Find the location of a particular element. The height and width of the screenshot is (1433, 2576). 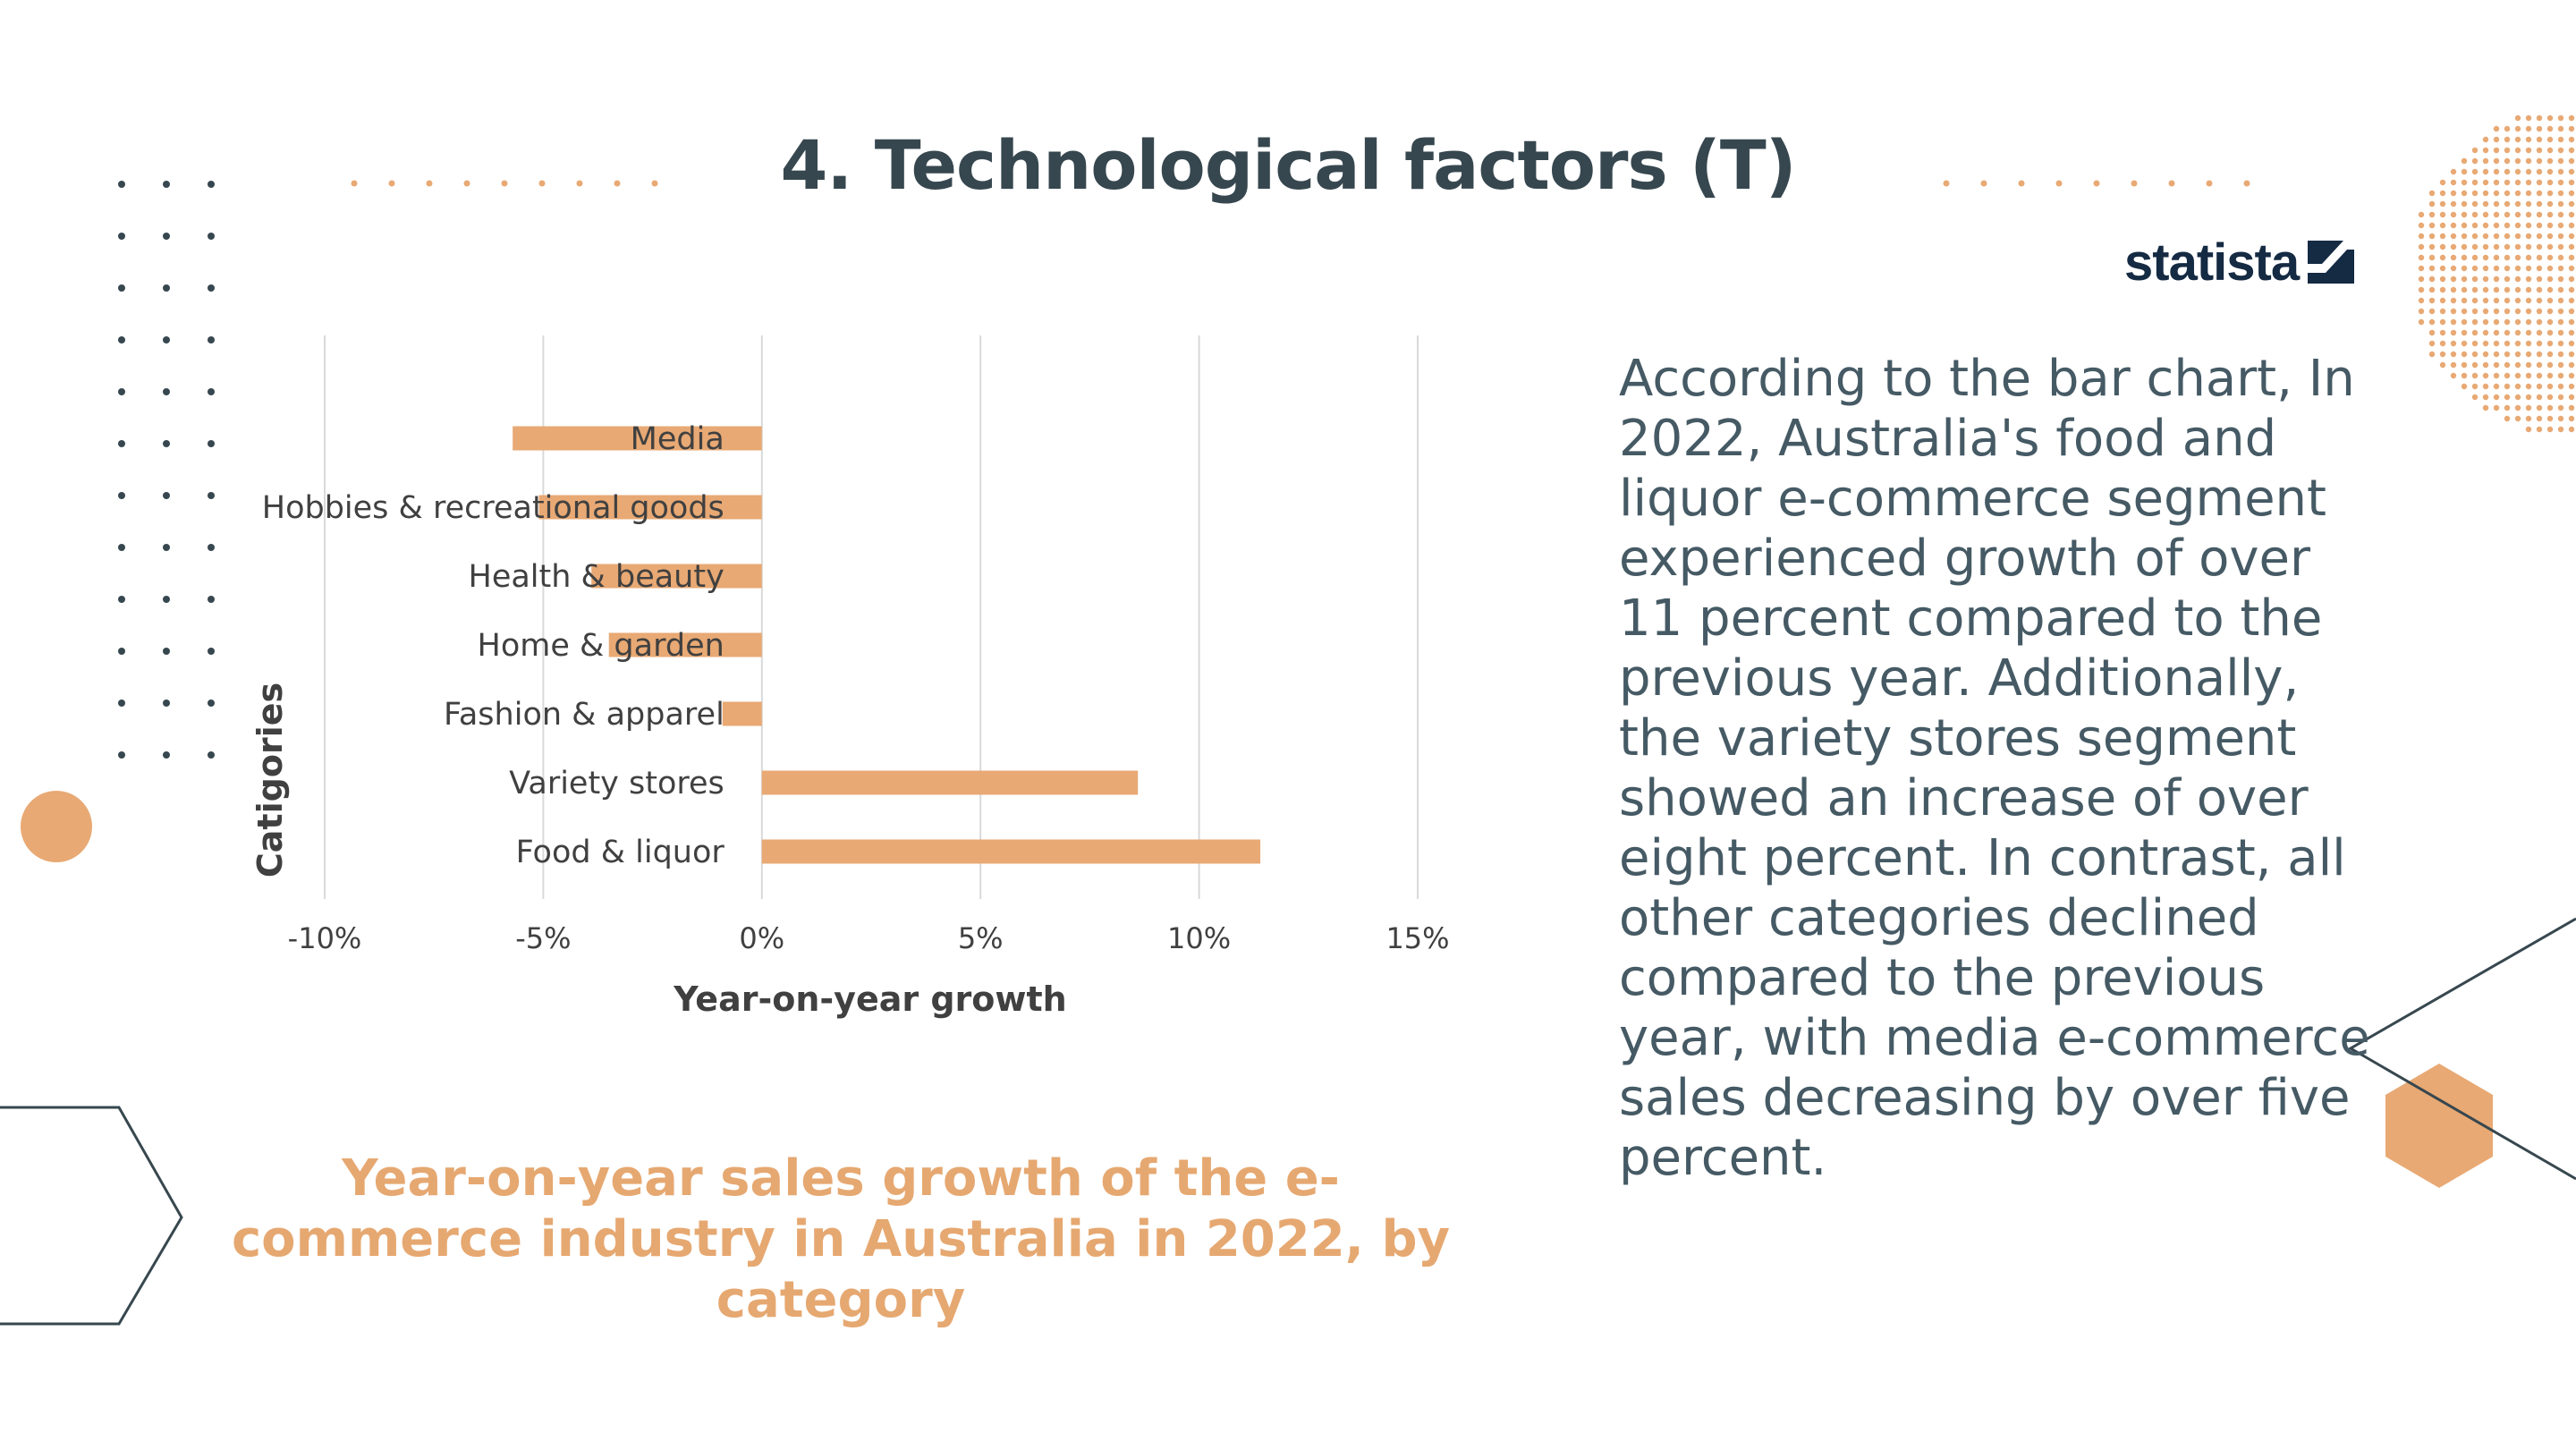

category-label: Health & beauty is located at coordinates (596, 577).